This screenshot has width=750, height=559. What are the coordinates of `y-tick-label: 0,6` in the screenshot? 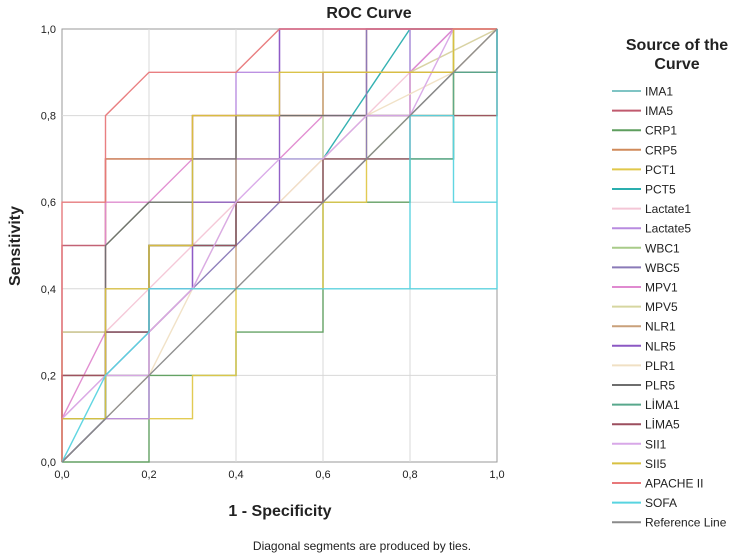 It's located at (48, 203).